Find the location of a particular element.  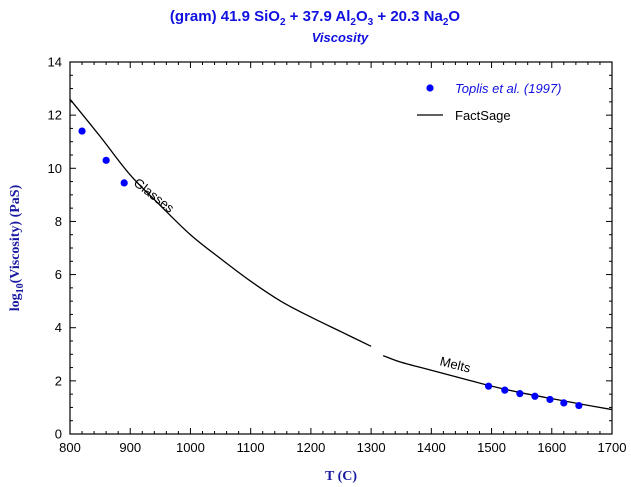

annotation-melts: Melts is located at coordinates (455, 364).